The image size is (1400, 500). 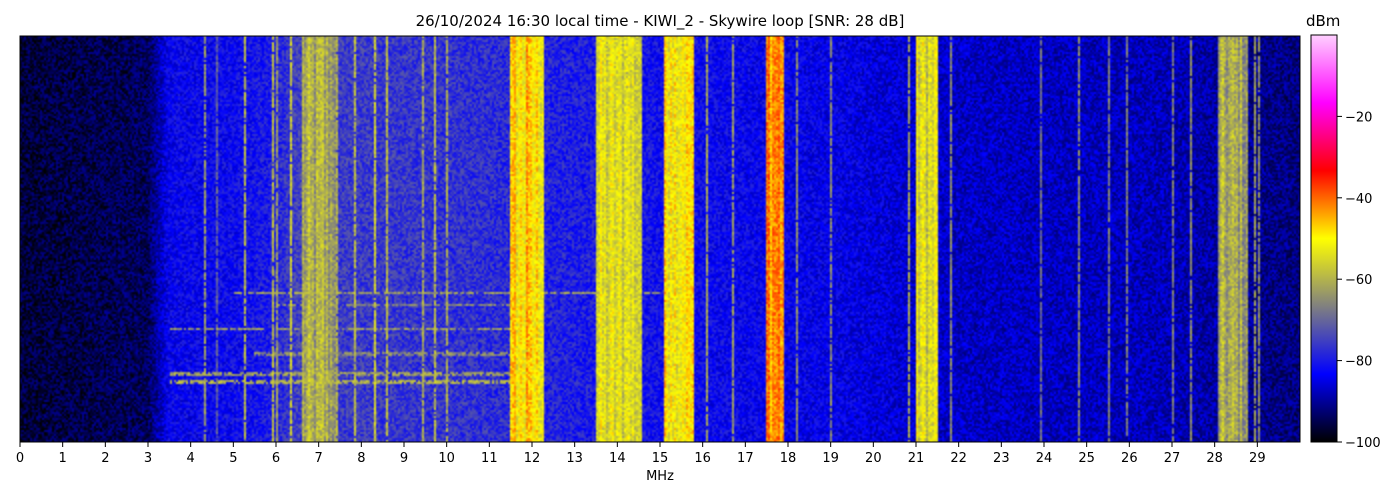 What do you see at coordinates (361, 458) in the screenshot?
I see `x-tick-label: 8` at bounding box center [361, 458].